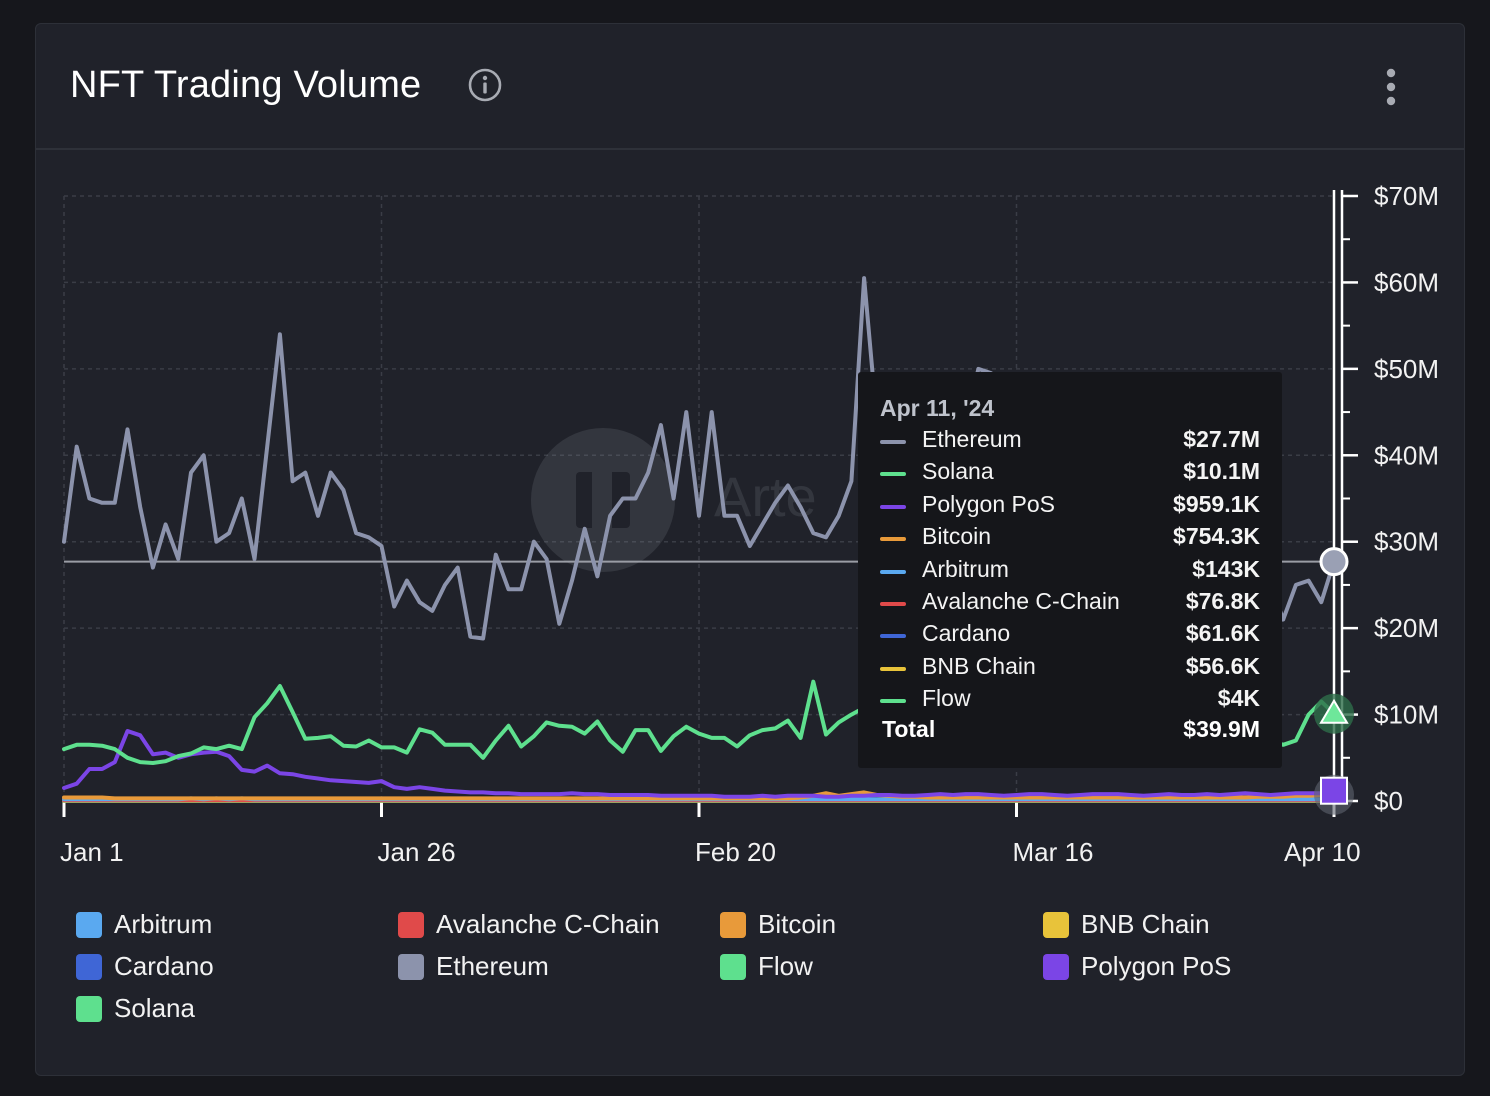  What do you see at coordinates (1334, 681) in the screenshot?
I see `hover-markers` at bounding box center [1334, 681].